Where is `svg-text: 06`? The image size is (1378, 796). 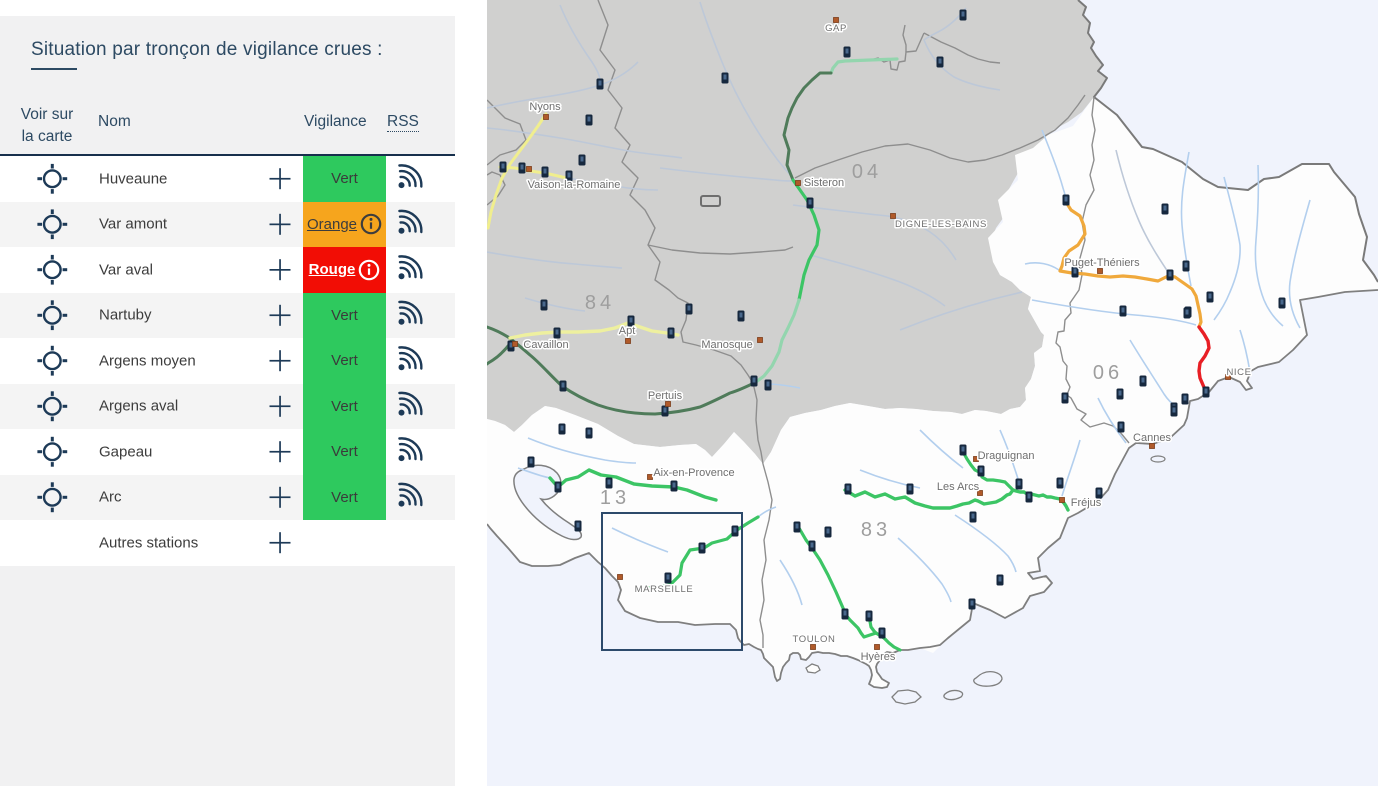
svg-text: 06 is located at coordinates (1108, 373).